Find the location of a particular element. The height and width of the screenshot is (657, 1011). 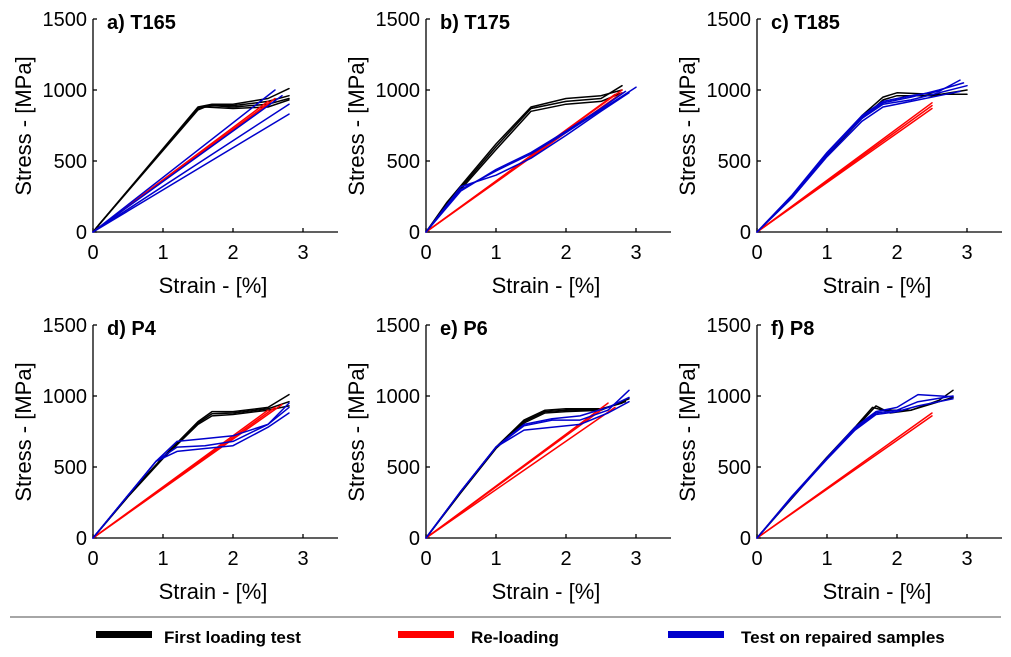

legend-item-repaired: Test on repaired samples is located at coordinates (806, 637).